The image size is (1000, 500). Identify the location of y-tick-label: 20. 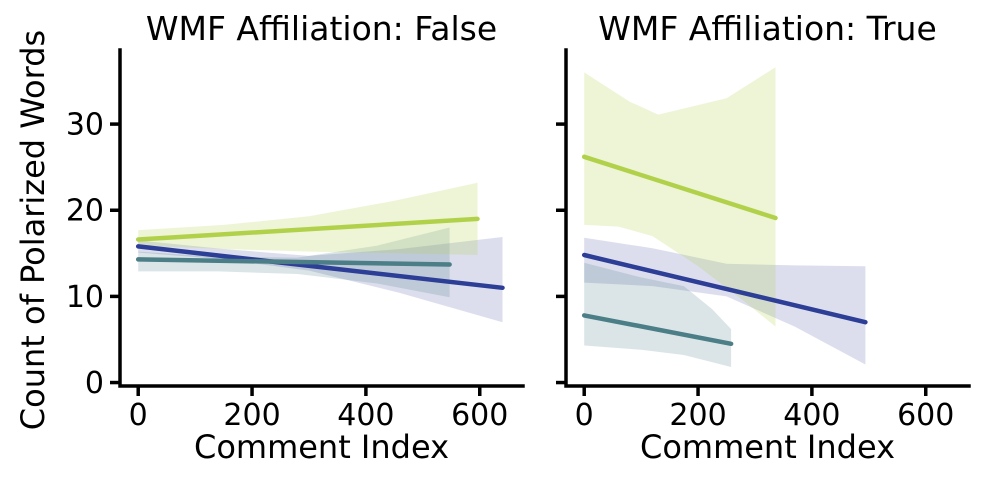
(85, 211).